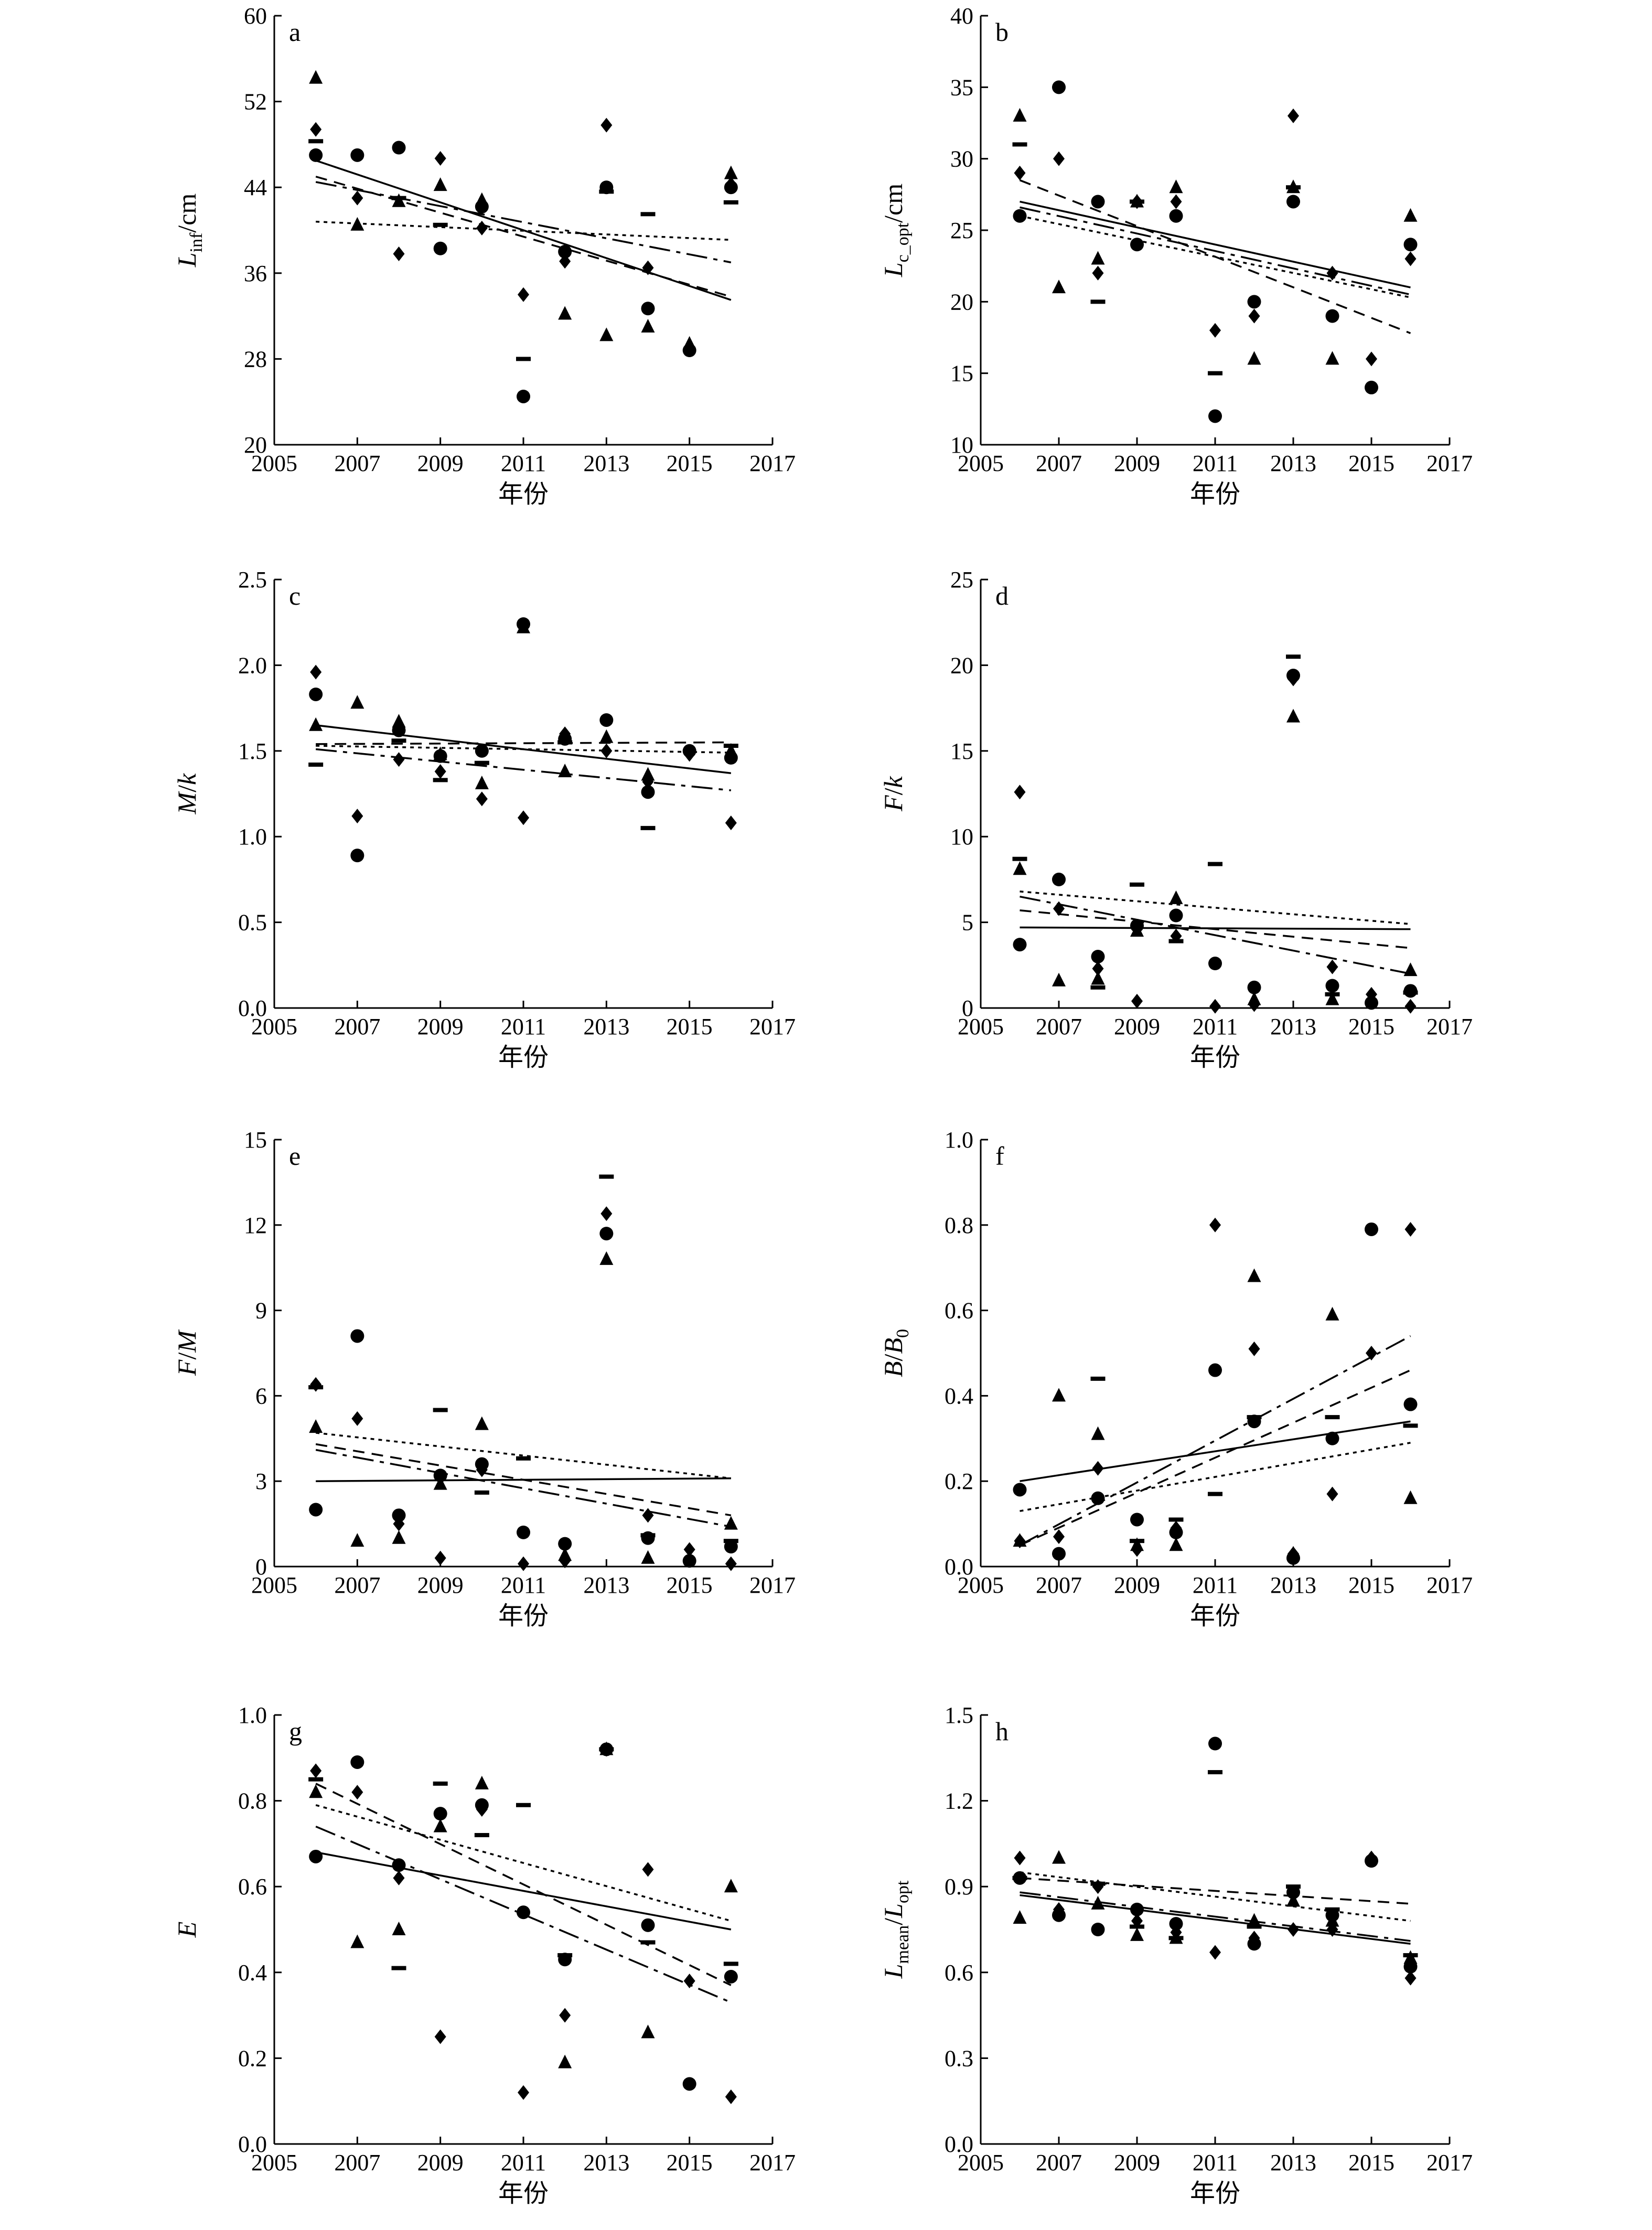 The width and height of the screenshot is (1652, 2230). I want to click on x-axis-label: 年份, so click(1215, 2193).